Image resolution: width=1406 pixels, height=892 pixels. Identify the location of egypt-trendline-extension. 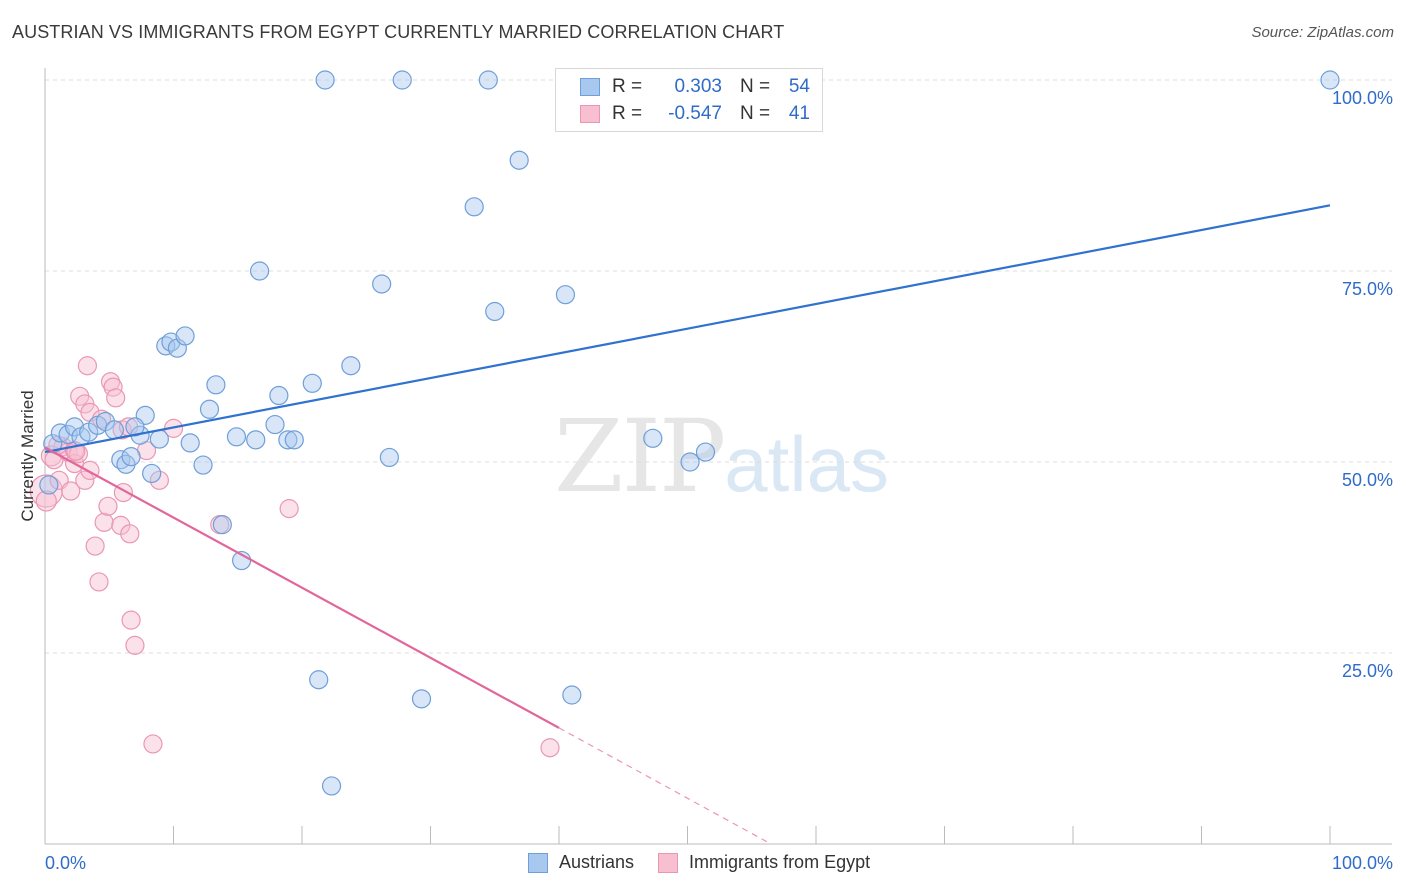
(665, 786).